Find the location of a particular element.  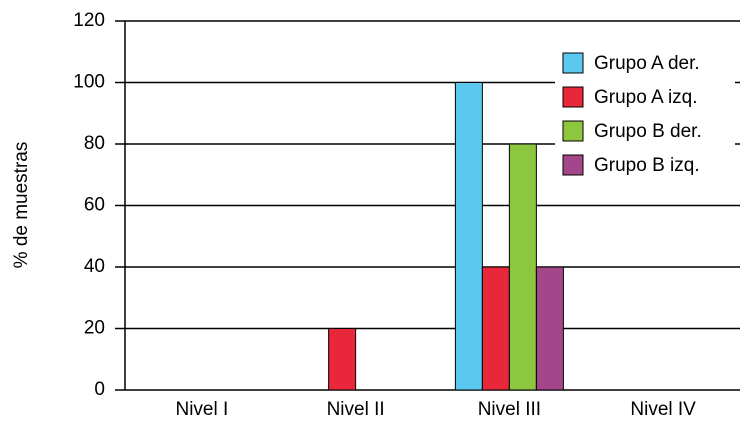

x-tick-label: Nivel II is located at coordinates (356, 409).